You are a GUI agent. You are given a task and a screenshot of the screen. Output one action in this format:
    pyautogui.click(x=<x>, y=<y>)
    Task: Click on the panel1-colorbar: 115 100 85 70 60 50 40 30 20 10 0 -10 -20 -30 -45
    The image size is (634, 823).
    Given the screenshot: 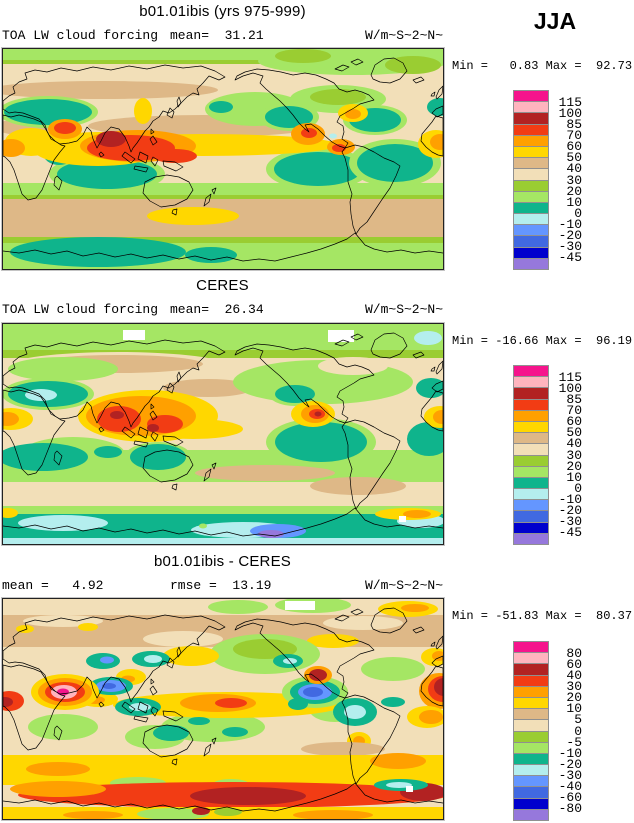 What is the action you would take?
    pyautogui.click(x=547, y=180)
    